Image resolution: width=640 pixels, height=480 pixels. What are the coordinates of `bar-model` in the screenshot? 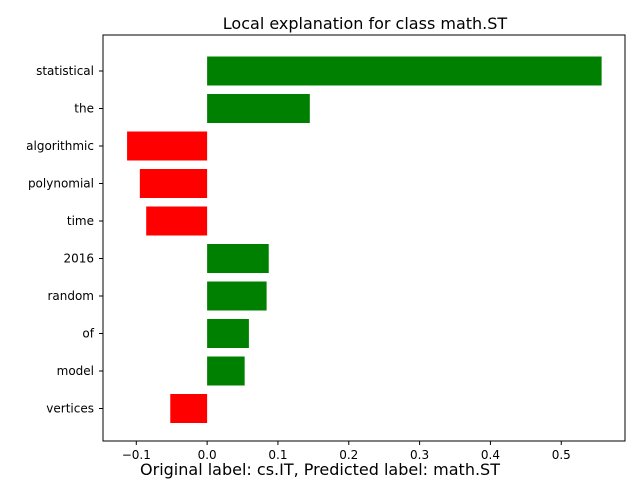 It's located at (226, 371).